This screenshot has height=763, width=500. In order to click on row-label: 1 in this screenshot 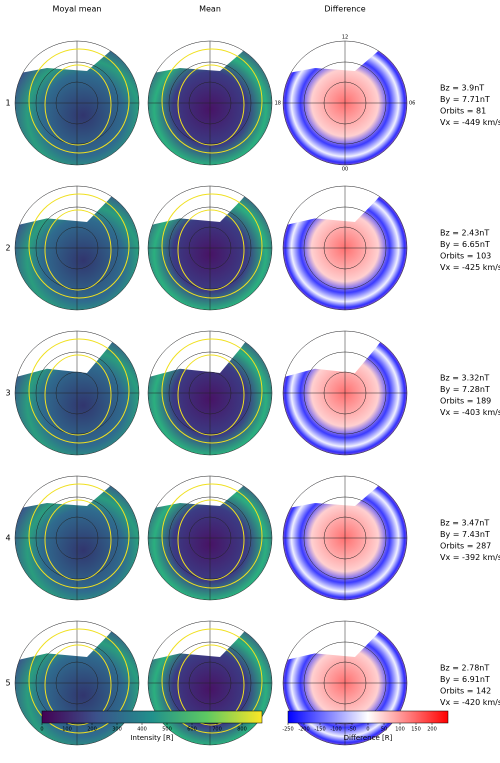, I will do `click(7, 103)`.